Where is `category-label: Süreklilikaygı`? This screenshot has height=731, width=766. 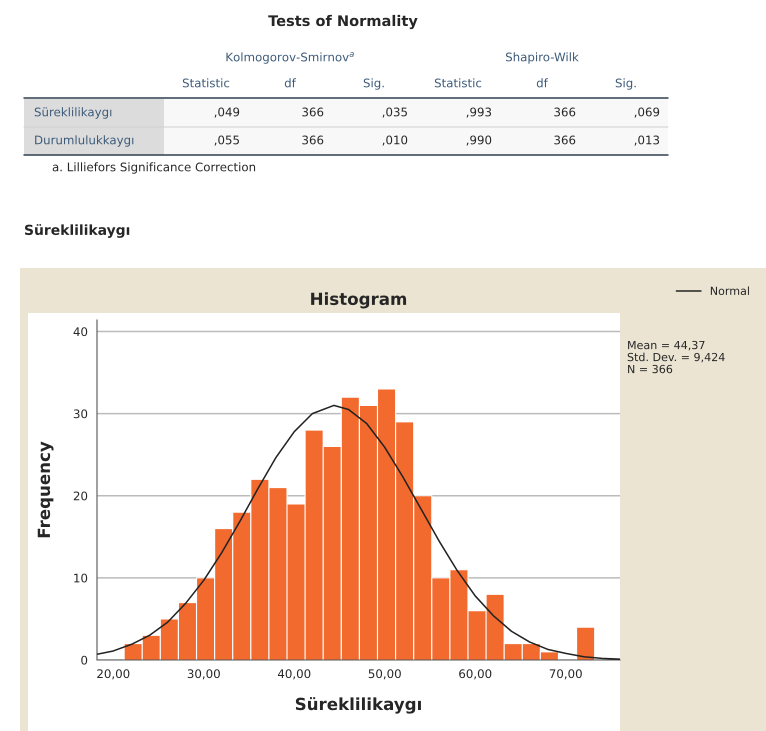
category-label: Süreklilikaygı is located at coordinates (73, 113).